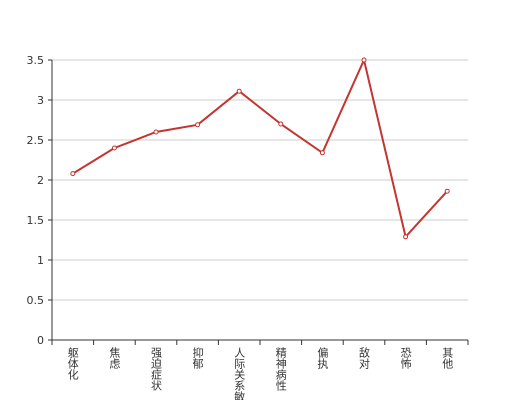  What do you see at coordinates (40, 100) in the screenshot?
I see `y-tick-label: 3` at bounding box center [40, 100].